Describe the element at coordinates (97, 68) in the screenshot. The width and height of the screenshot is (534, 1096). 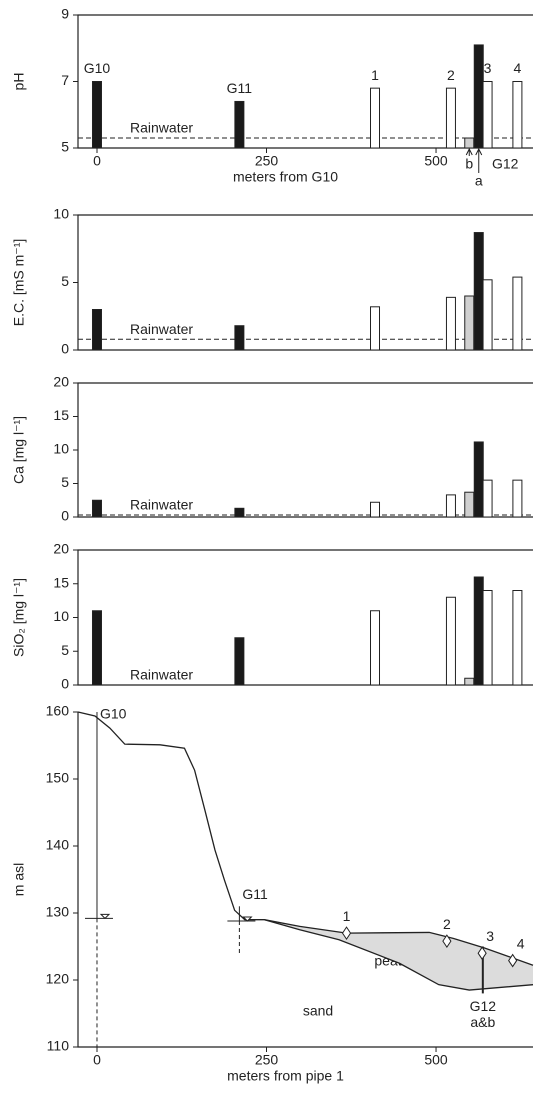
I see `bar-label: G10` at that location.